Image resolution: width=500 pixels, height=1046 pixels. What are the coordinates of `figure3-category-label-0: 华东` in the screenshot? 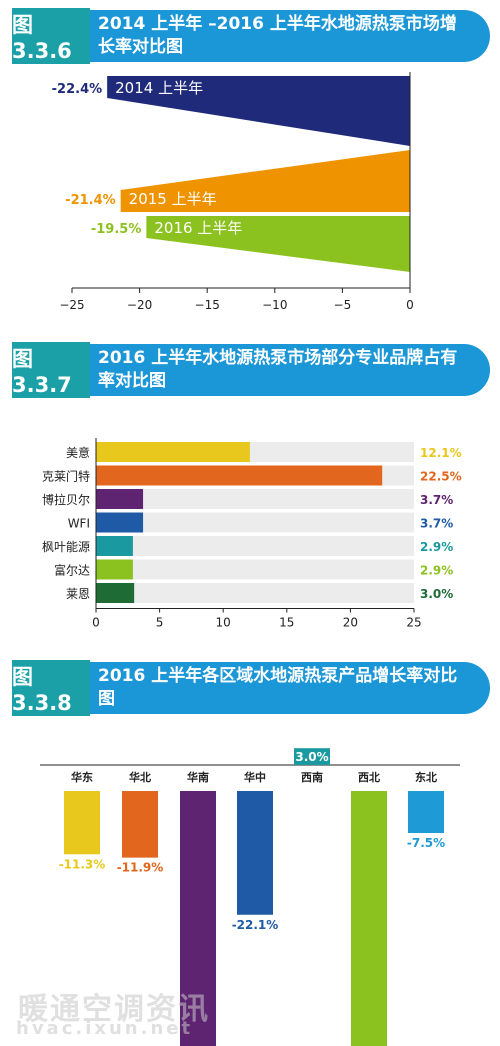 It's located at (82, 777).